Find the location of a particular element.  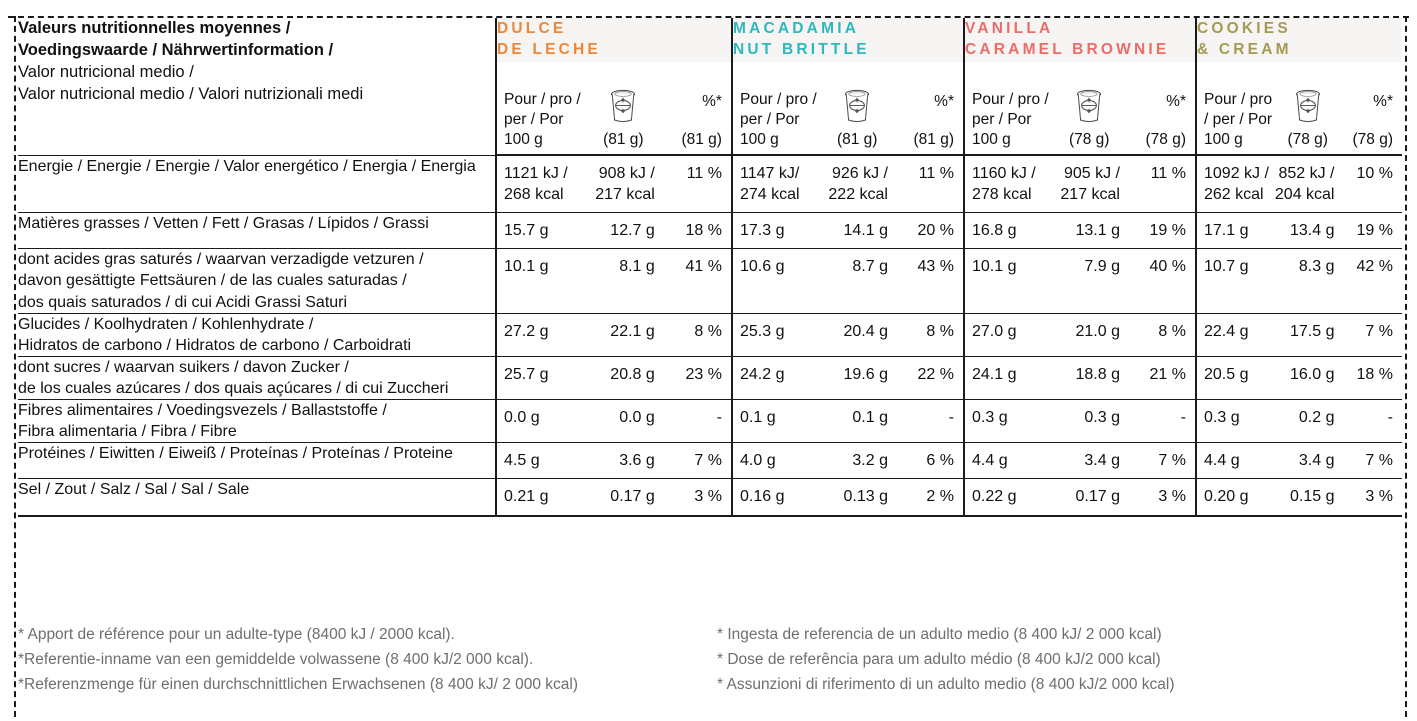

value-per-100g: 25.7 g is located at coordinates (541, 374).